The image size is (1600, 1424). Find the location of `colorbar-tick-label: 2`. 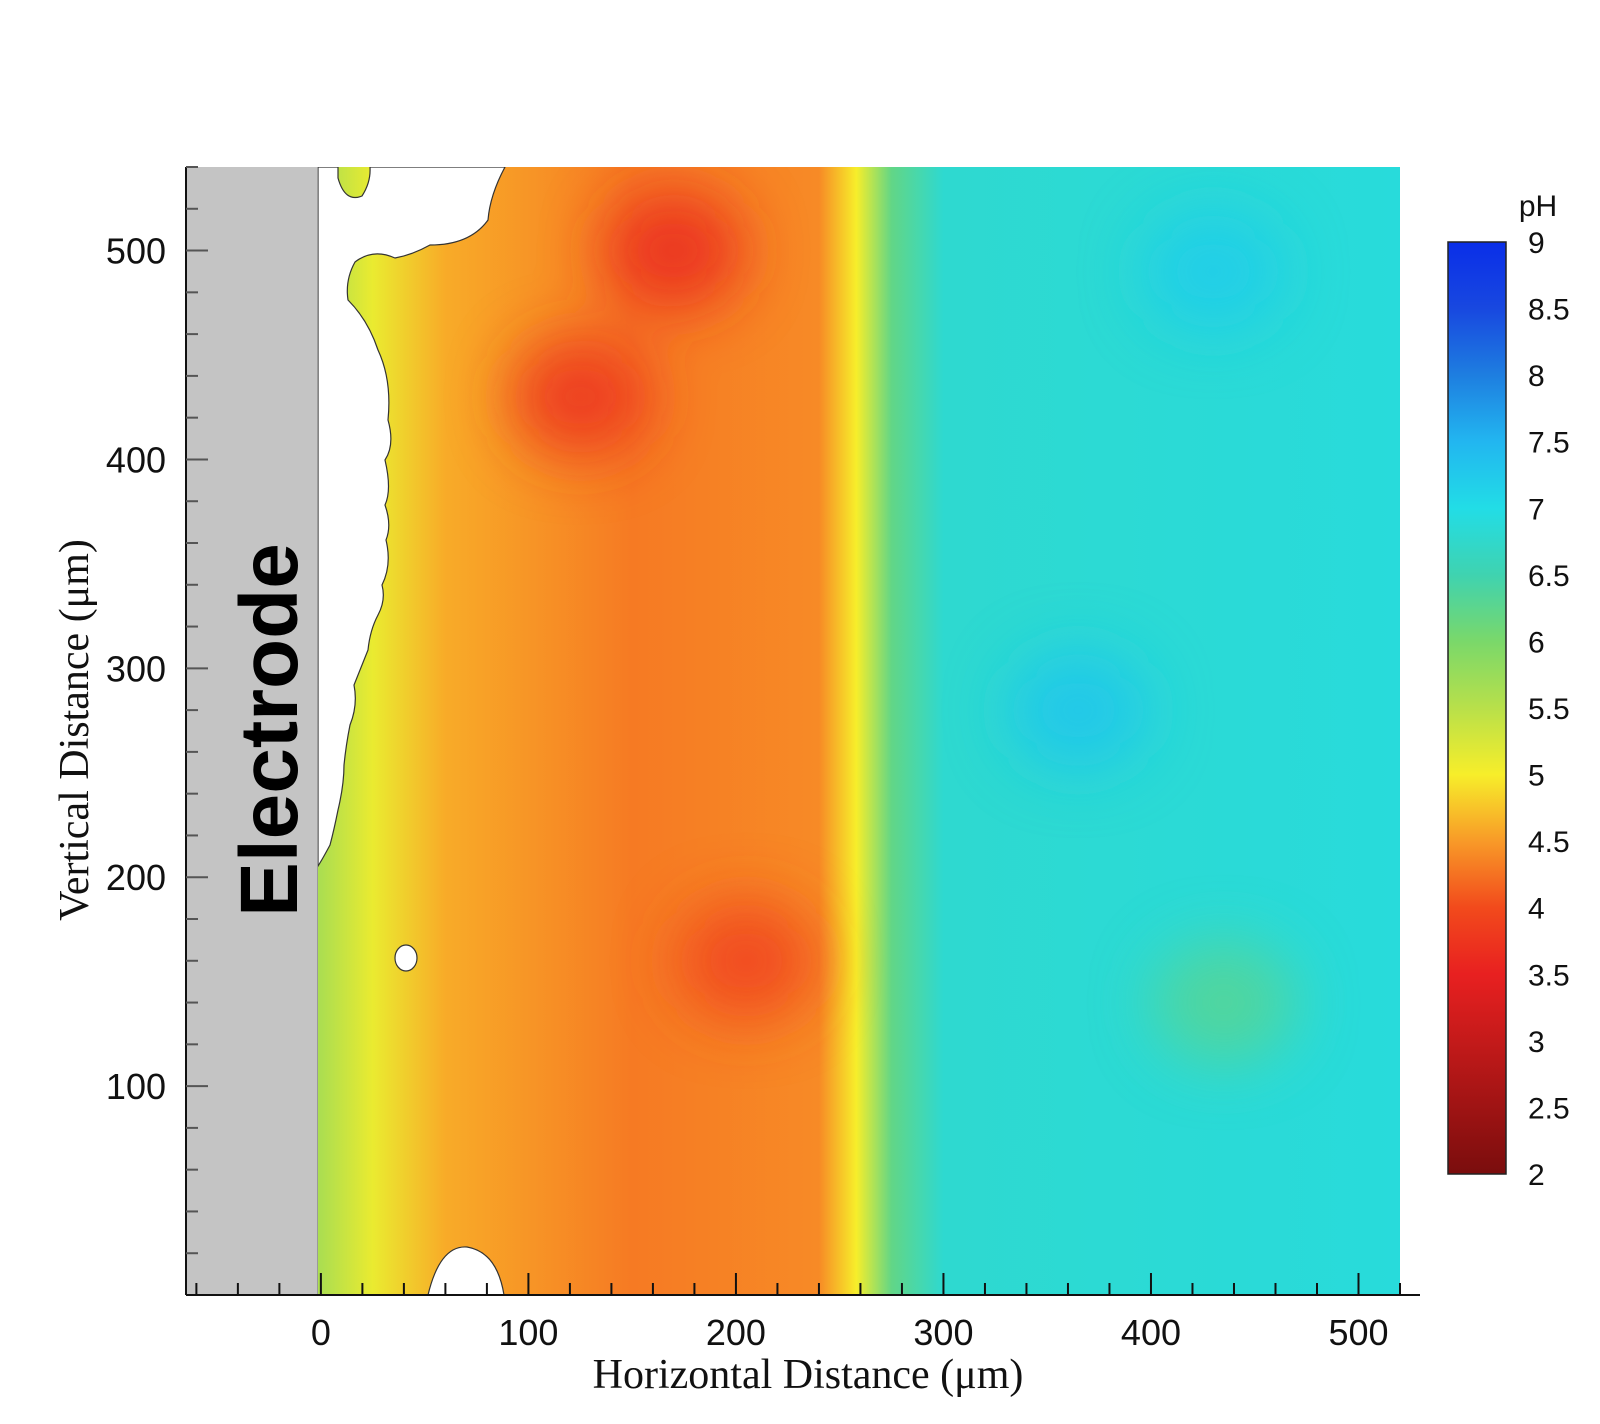

colorbar-tick-label: 2 is located at coordinates (1536, 1175).